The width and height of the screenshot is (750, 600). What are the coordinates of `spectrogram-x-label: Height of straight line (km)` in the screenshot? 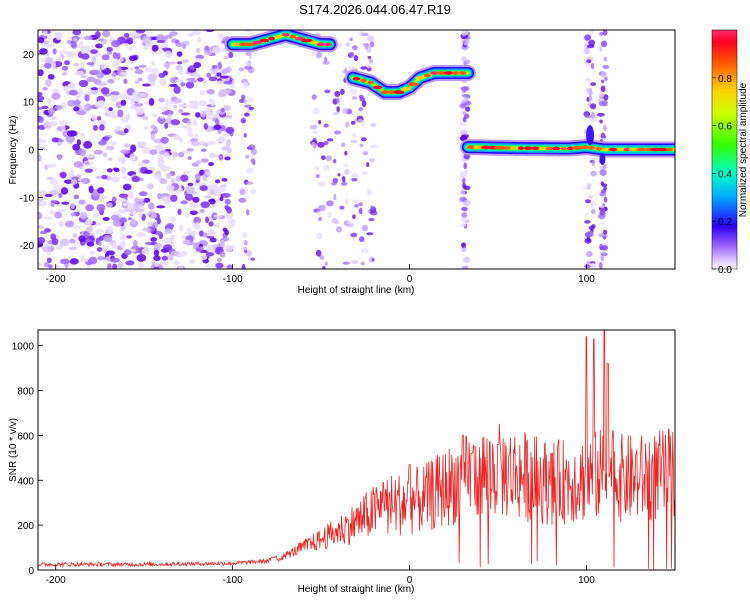 It's located at (356, 290).